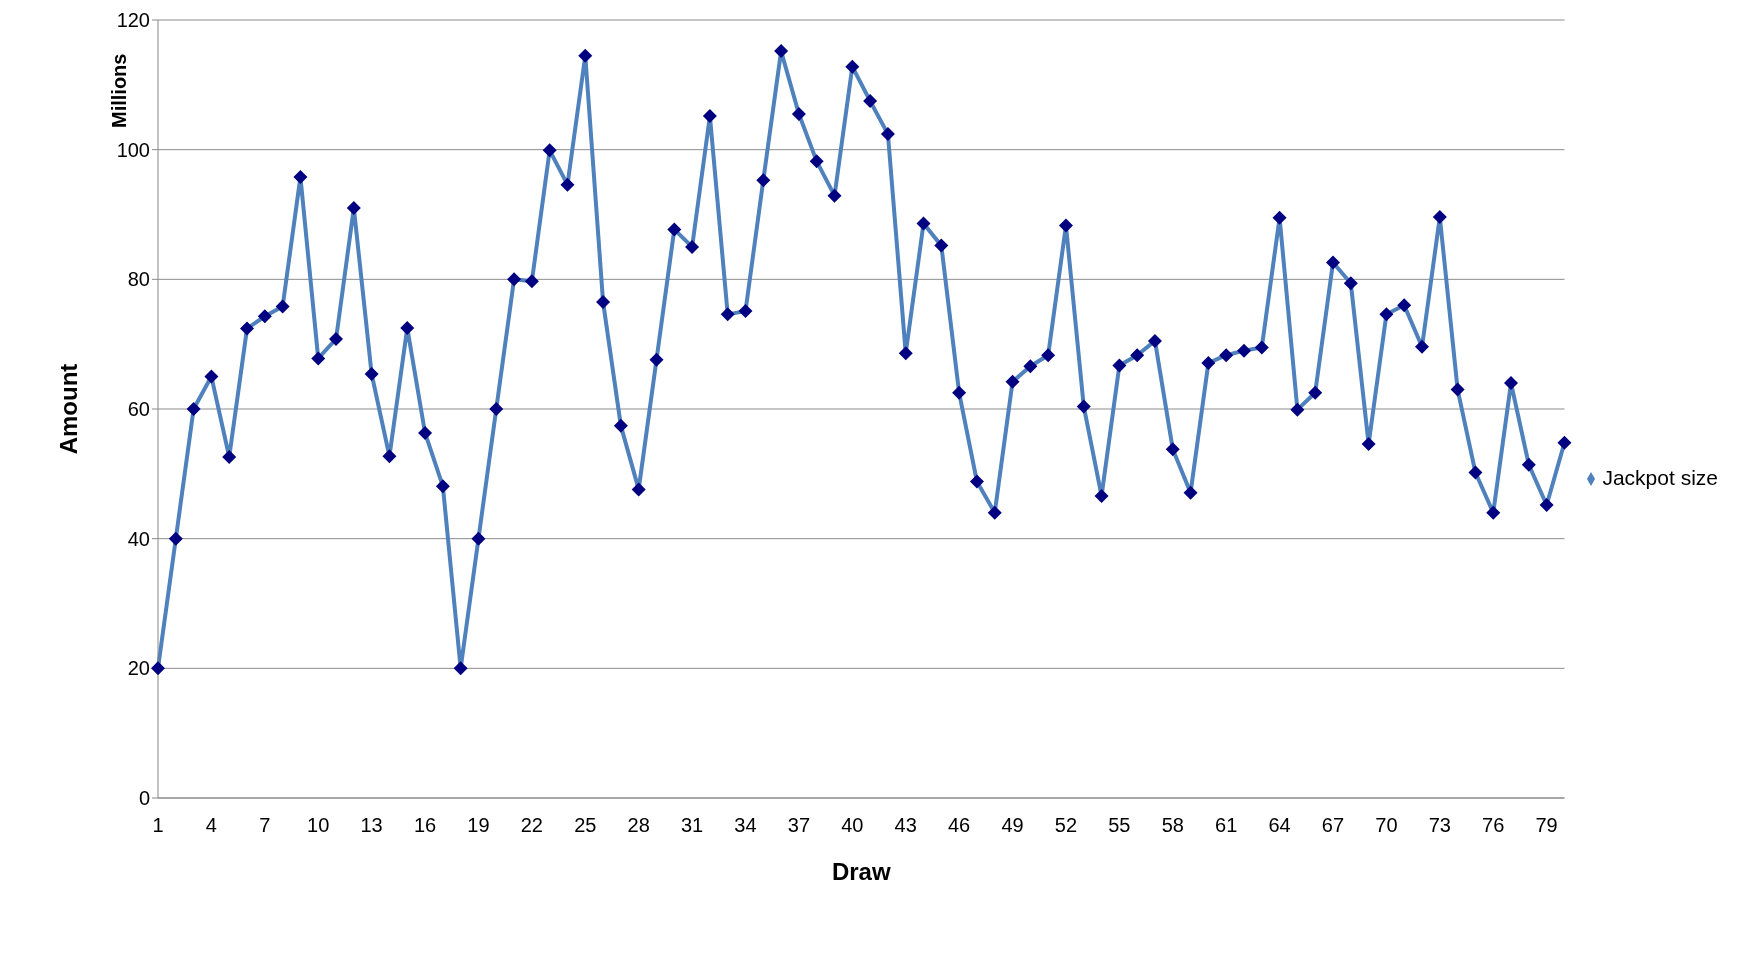 The height and width of the screenshot is (965, 1762). Describe the element at coordinates (1546, 825) in the screenshot. I see `x-tick-label: 79` at that location.